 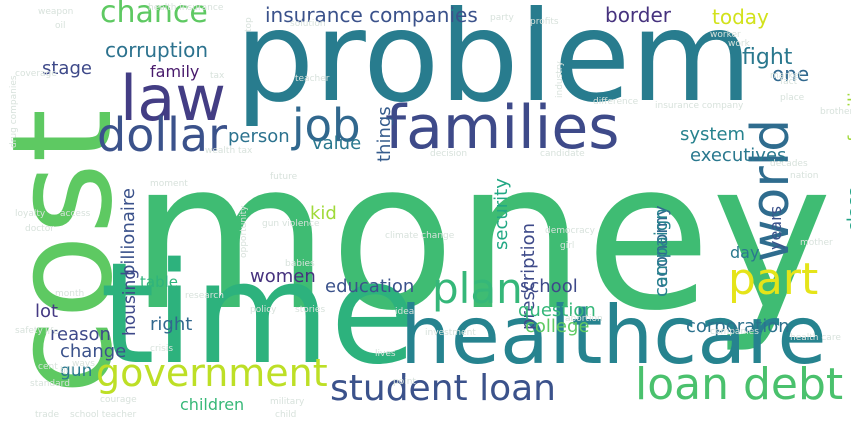 What do you see at coordinates (371, 15) in the screenshot?
I see `cloud-word: insurance companies` at bounding box center [371, 15].